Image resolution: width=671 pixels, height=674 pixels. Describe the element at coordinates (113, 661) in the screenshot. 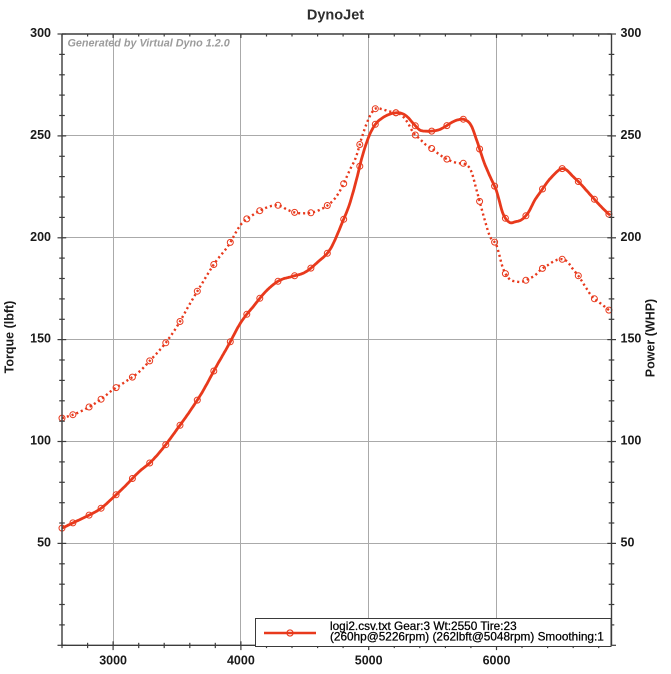

I see `svg-text: 3000` at that location.